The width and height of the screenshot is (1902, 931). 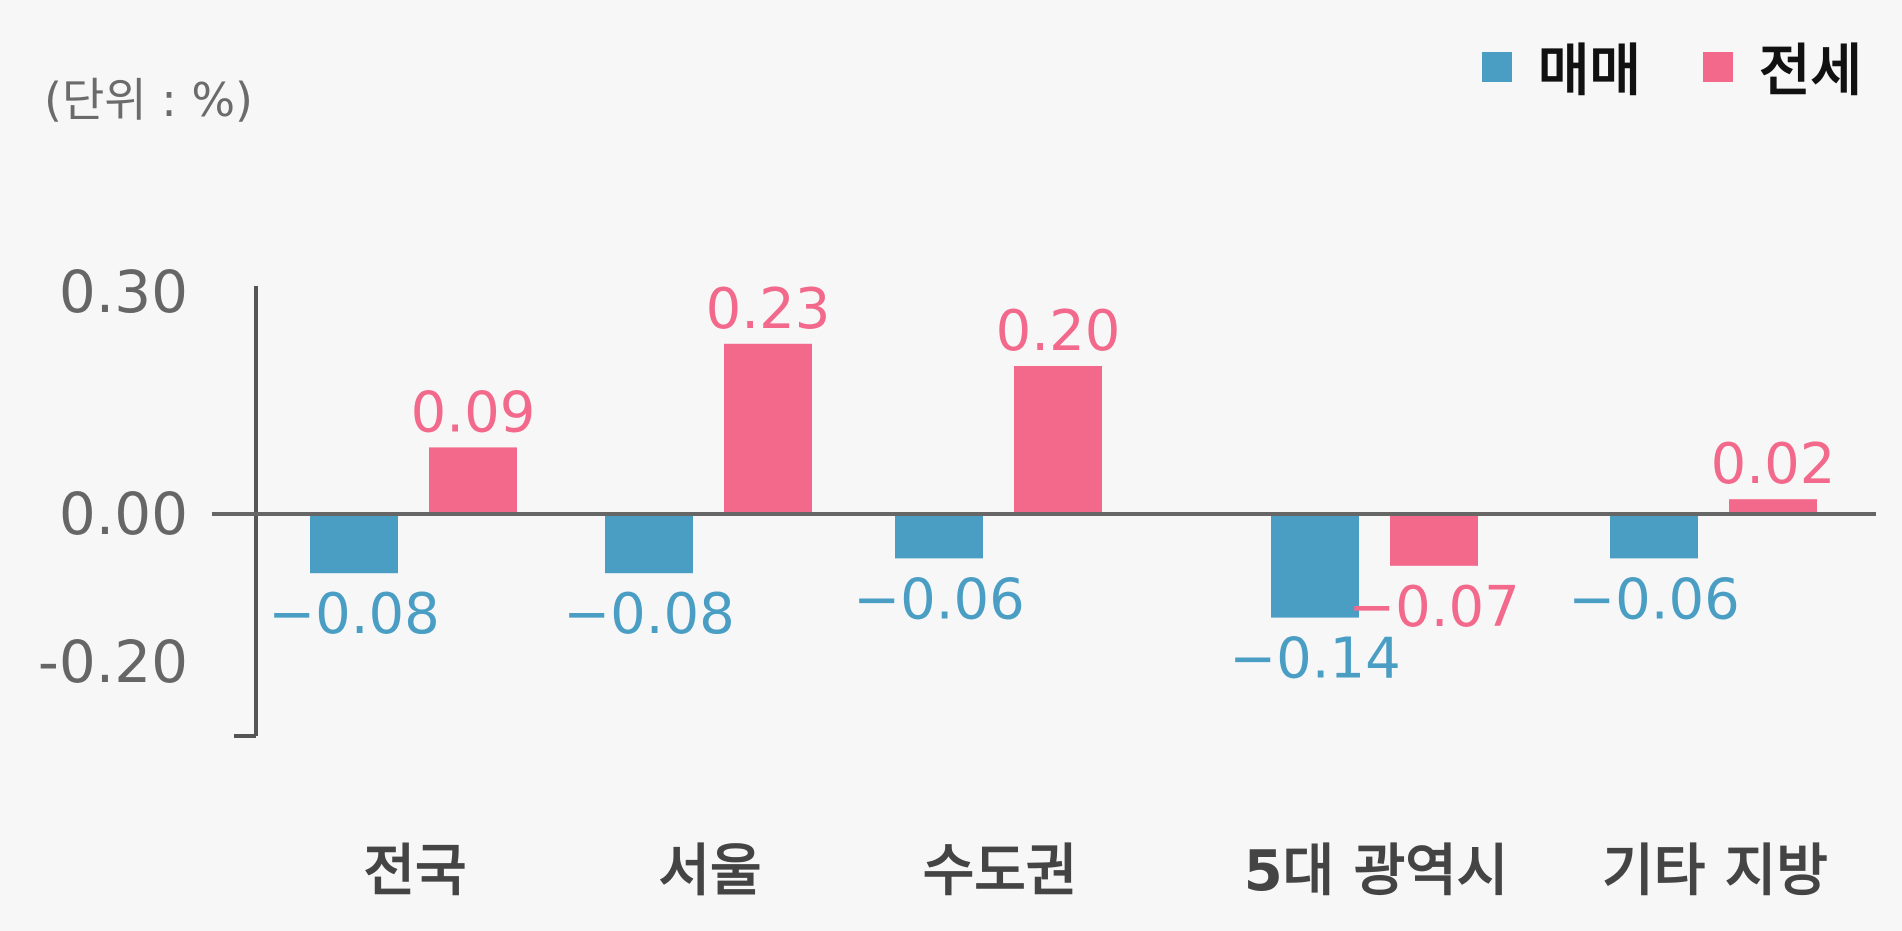 What do you see at coordinates (709, 871) in the screenshot?
I see `category-label: 서울` at bounding box center [709, 871].